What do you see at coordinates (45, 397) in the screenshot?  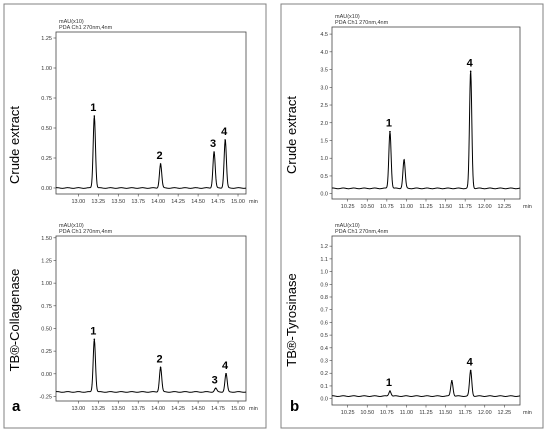 I see `y-tick-label: -0.25` at bounding box center [45, 397].